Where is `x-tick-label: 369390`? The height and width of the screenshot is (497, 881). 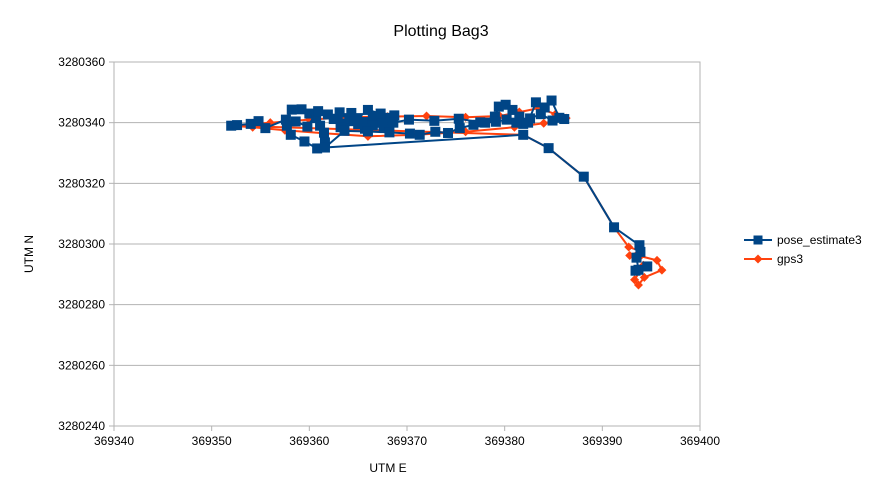 x-tick-label: 369390 is located at coordinates (602, 441).